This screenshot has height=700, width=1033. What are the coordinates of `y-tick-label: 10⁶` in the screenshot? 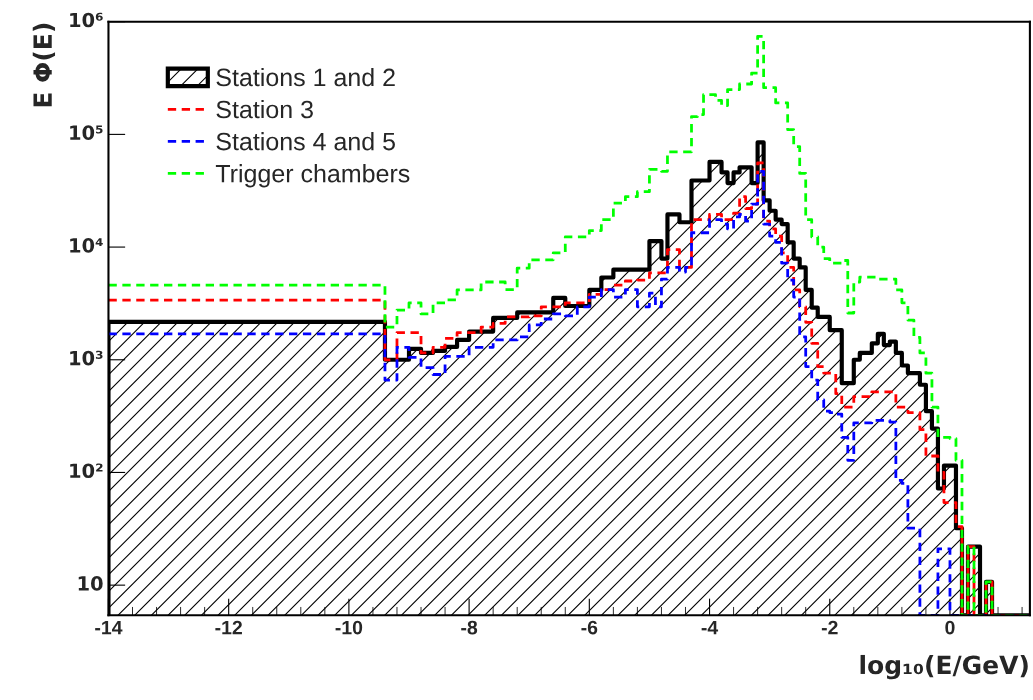 It's located at (86, 20).